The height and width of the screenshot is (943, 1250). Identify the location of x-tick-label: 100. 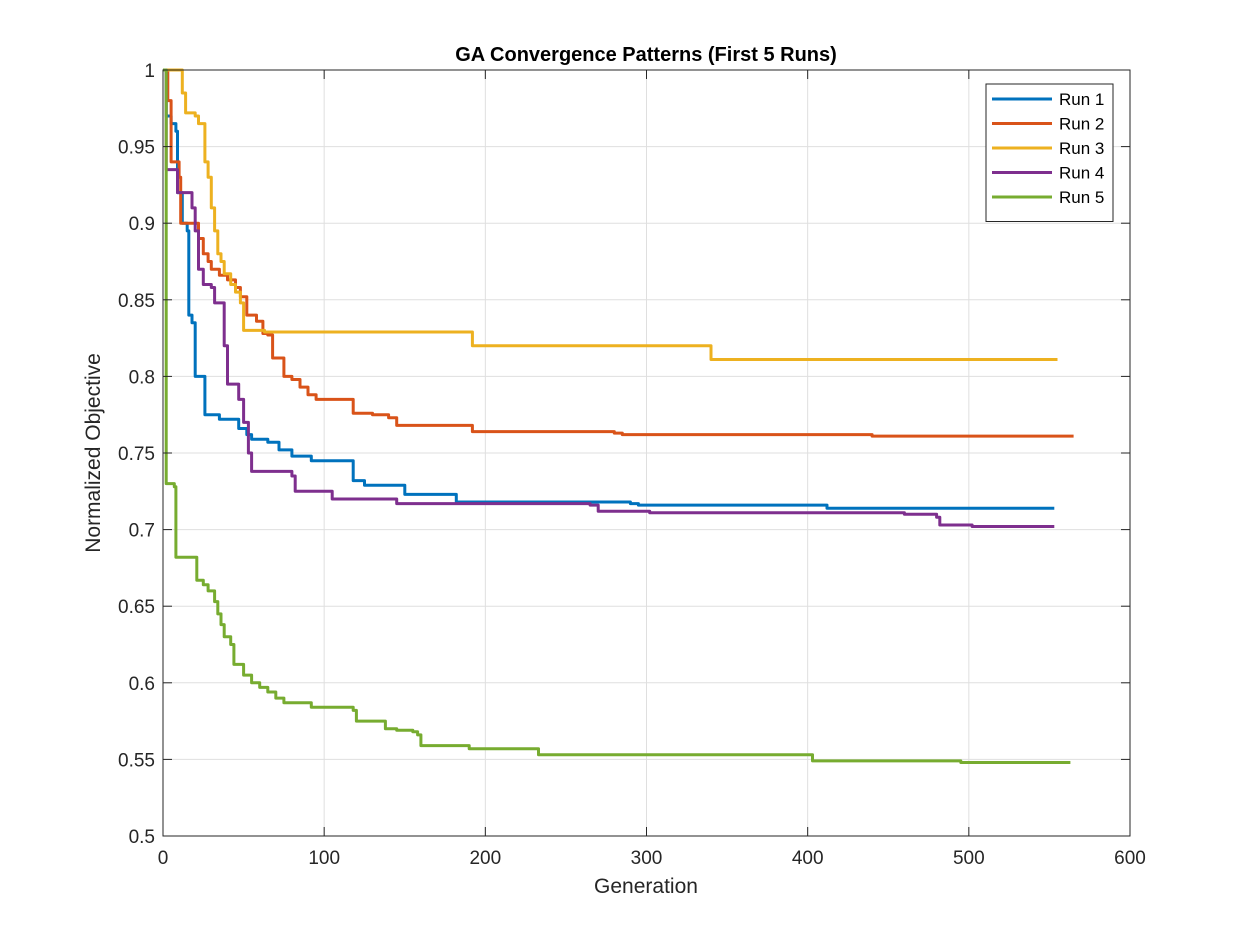
(324, 858).